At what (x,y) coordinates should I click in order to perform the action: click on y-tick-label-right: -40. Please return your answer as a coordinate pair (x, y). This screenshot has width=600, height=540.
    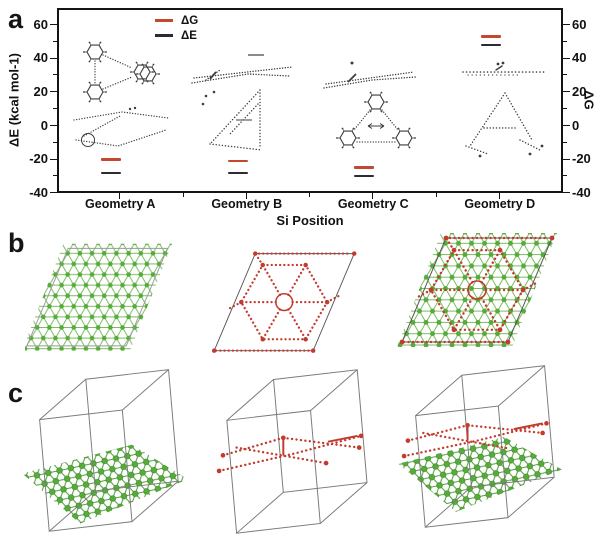
    Looking at the image, I should click on (581, 192).